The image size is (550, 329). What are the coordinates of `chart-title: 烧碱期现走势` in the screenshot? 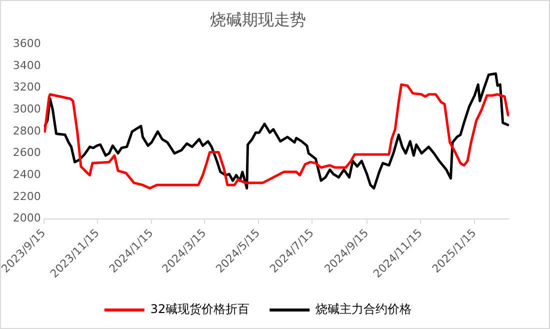 It's located at (258, 19).